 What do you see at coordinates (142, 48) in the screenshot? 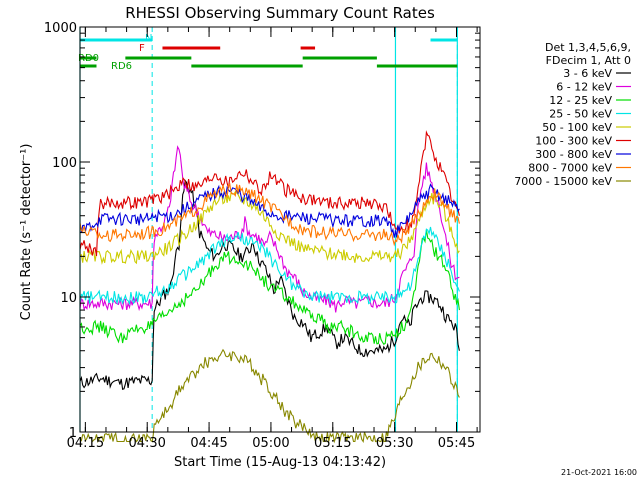
I see `flag-label: F` at bounding box center [142, 48].